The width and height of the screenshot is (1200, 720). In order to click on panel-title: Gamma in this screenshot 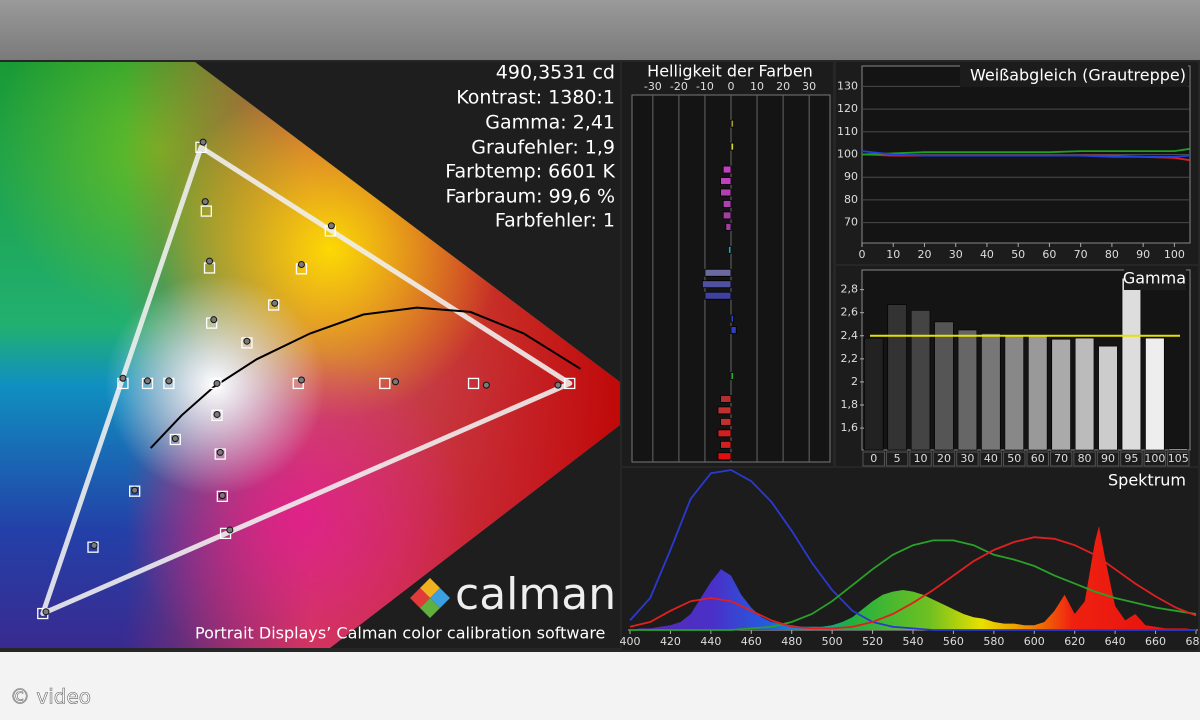, I will do `click(1154, 278)`.